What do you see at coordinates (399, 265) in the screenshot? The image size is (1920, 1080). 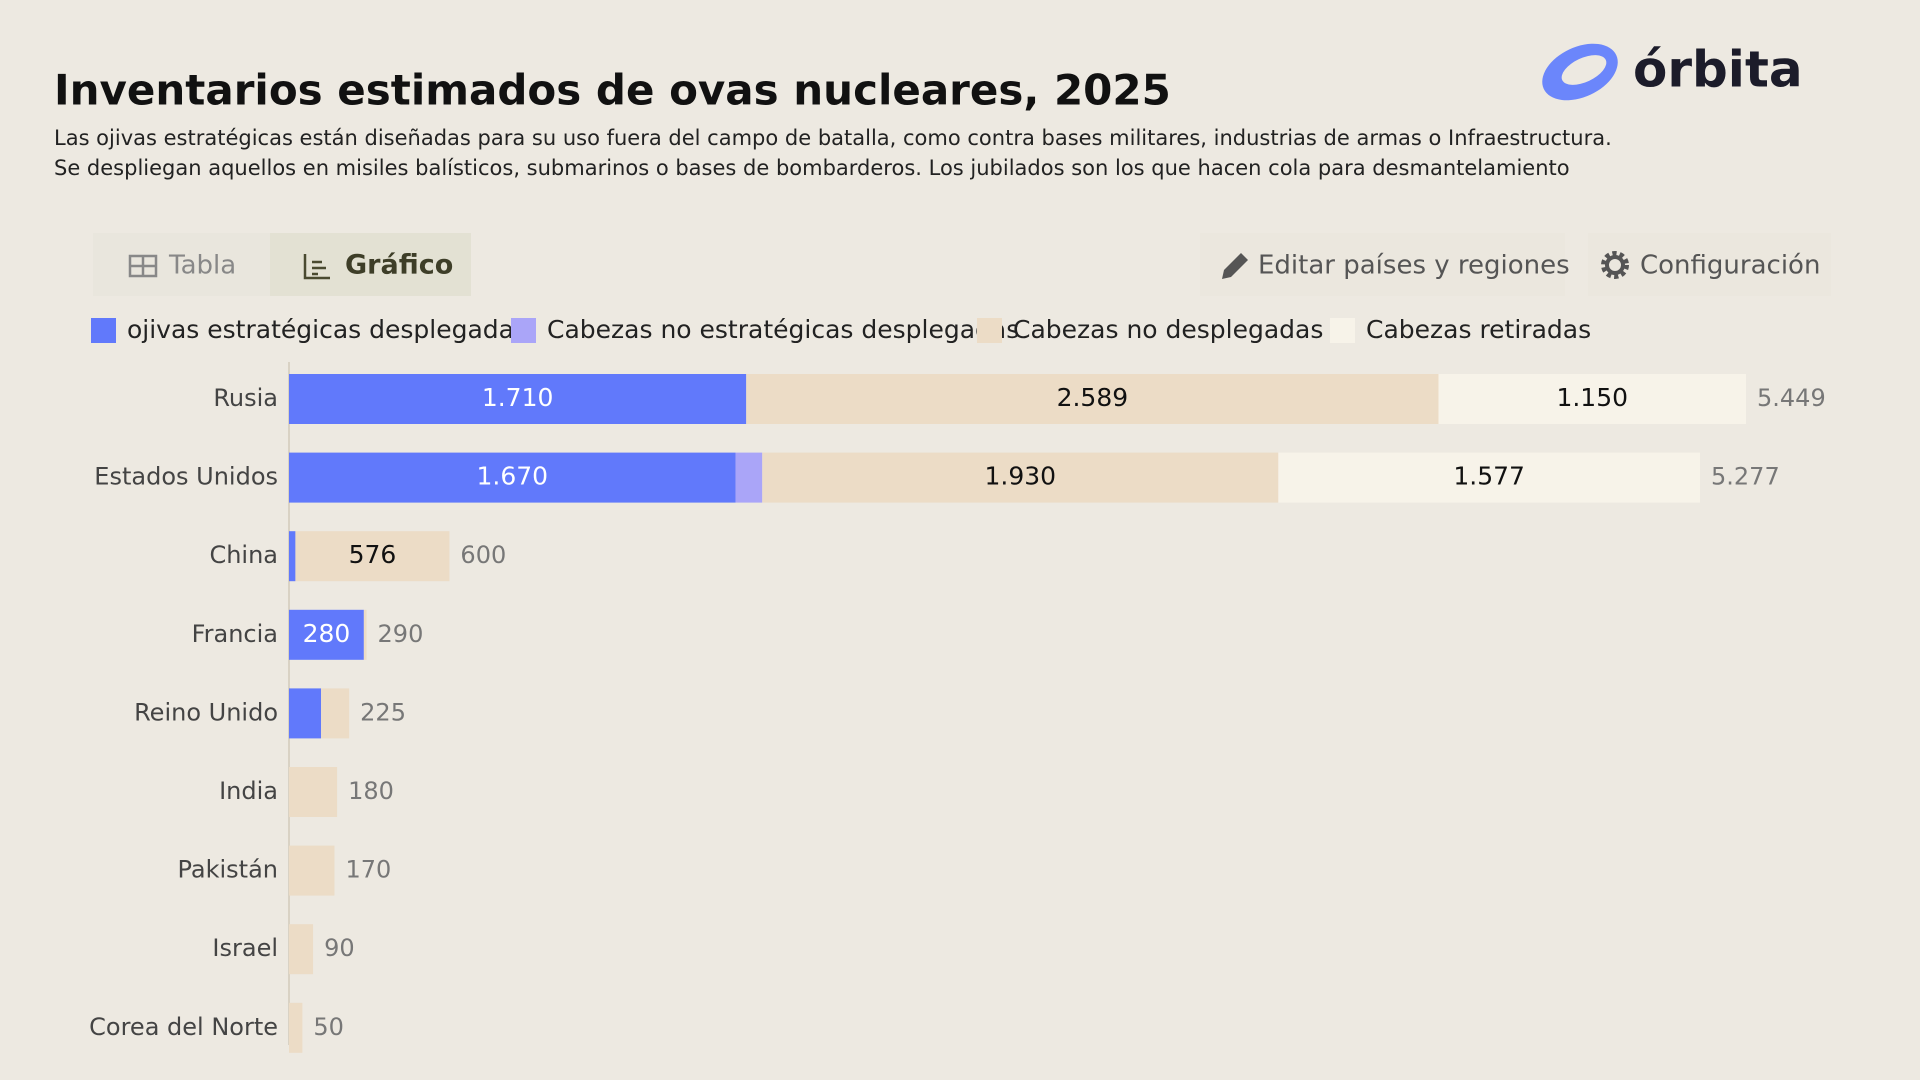 I see `tab-label: Gráfico` at bounding box center [399, 265].